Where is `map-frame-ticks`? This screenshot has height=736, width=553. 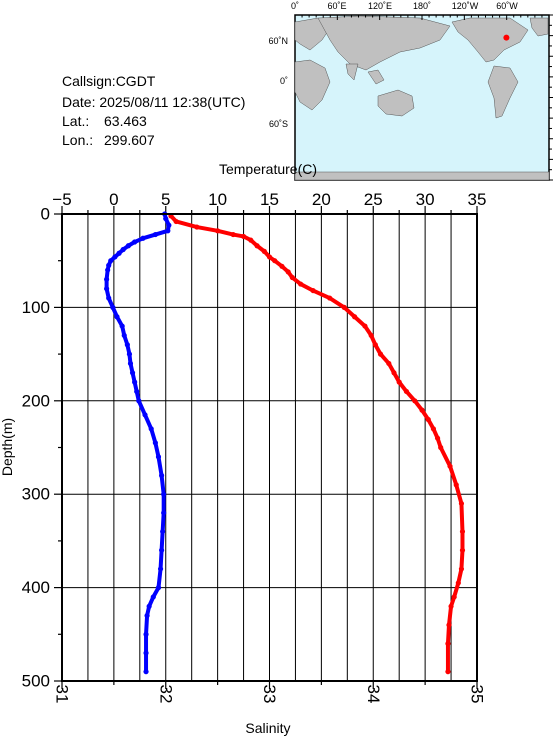 map-frame-ticks is located at coordinates (423, 97).